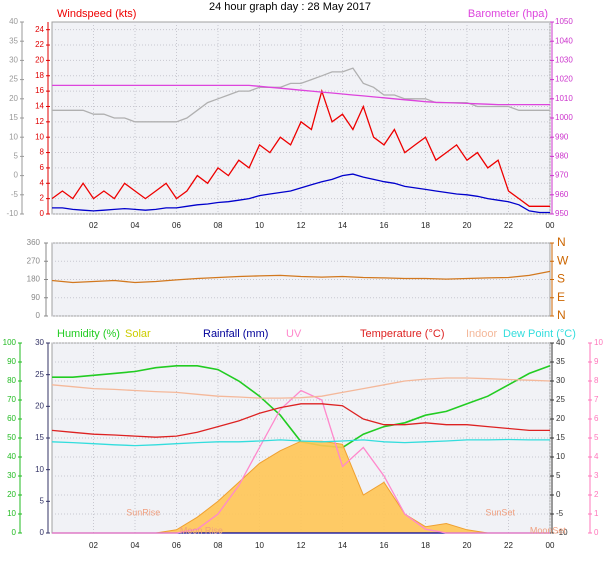 The width and height of the screenshot is (608, 561). I want to click on y-tick-label: 12, so click(39, 121).